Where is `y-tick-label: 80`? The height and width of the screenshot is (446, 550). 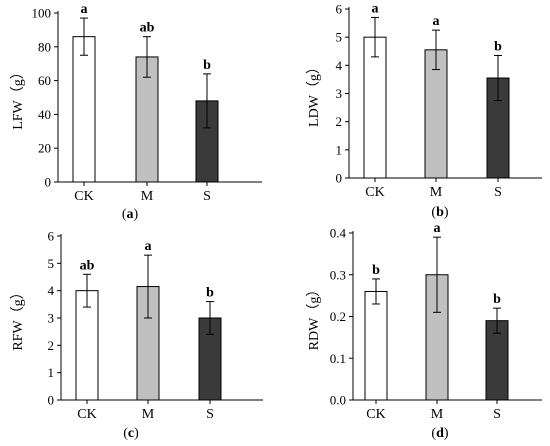
y-tick-label: 80 is located at coordinates (44, 46).